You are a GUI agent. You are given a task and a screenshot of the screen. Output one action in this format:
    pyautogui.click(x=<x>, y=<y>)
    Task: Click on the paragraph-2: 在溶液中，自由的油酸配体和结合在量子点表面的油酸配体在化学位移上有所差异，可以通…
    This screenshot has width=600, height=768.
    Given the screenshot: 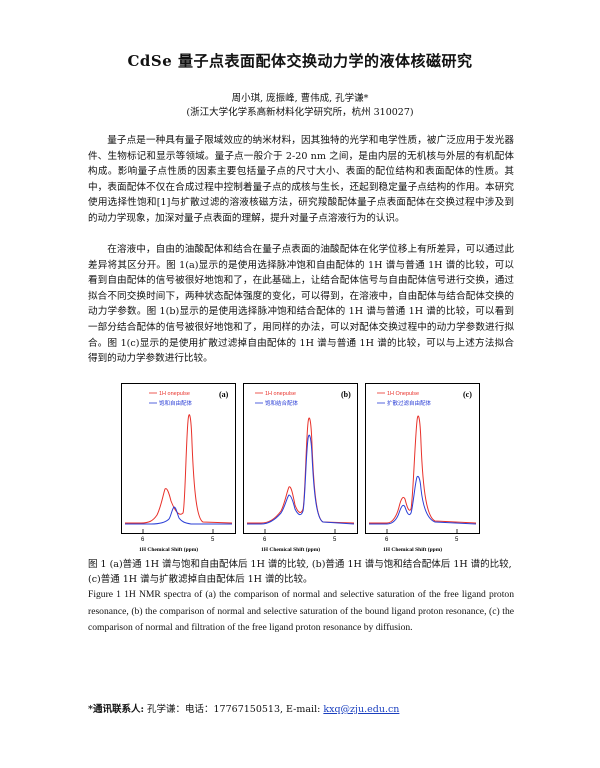 What is the action you would take?
    pyautogui.click(x=301, y=304)
    